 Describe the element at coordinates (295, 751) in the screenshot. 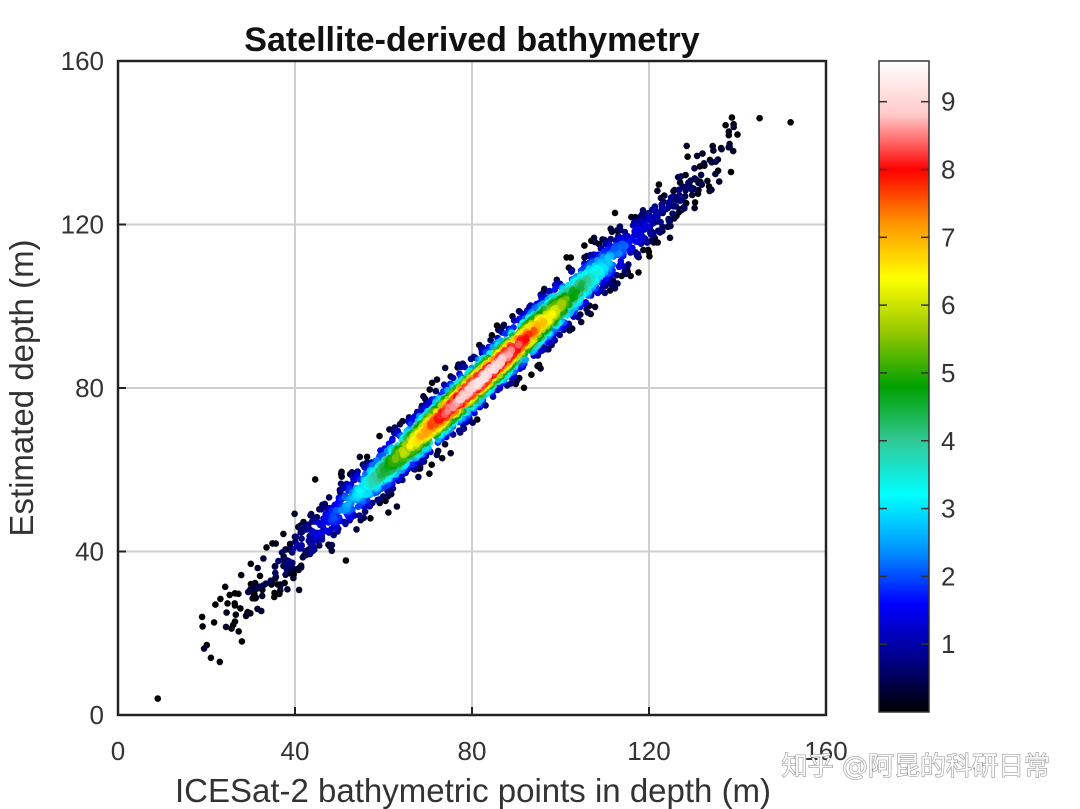

I see `x-tick-label: 40` at that location.